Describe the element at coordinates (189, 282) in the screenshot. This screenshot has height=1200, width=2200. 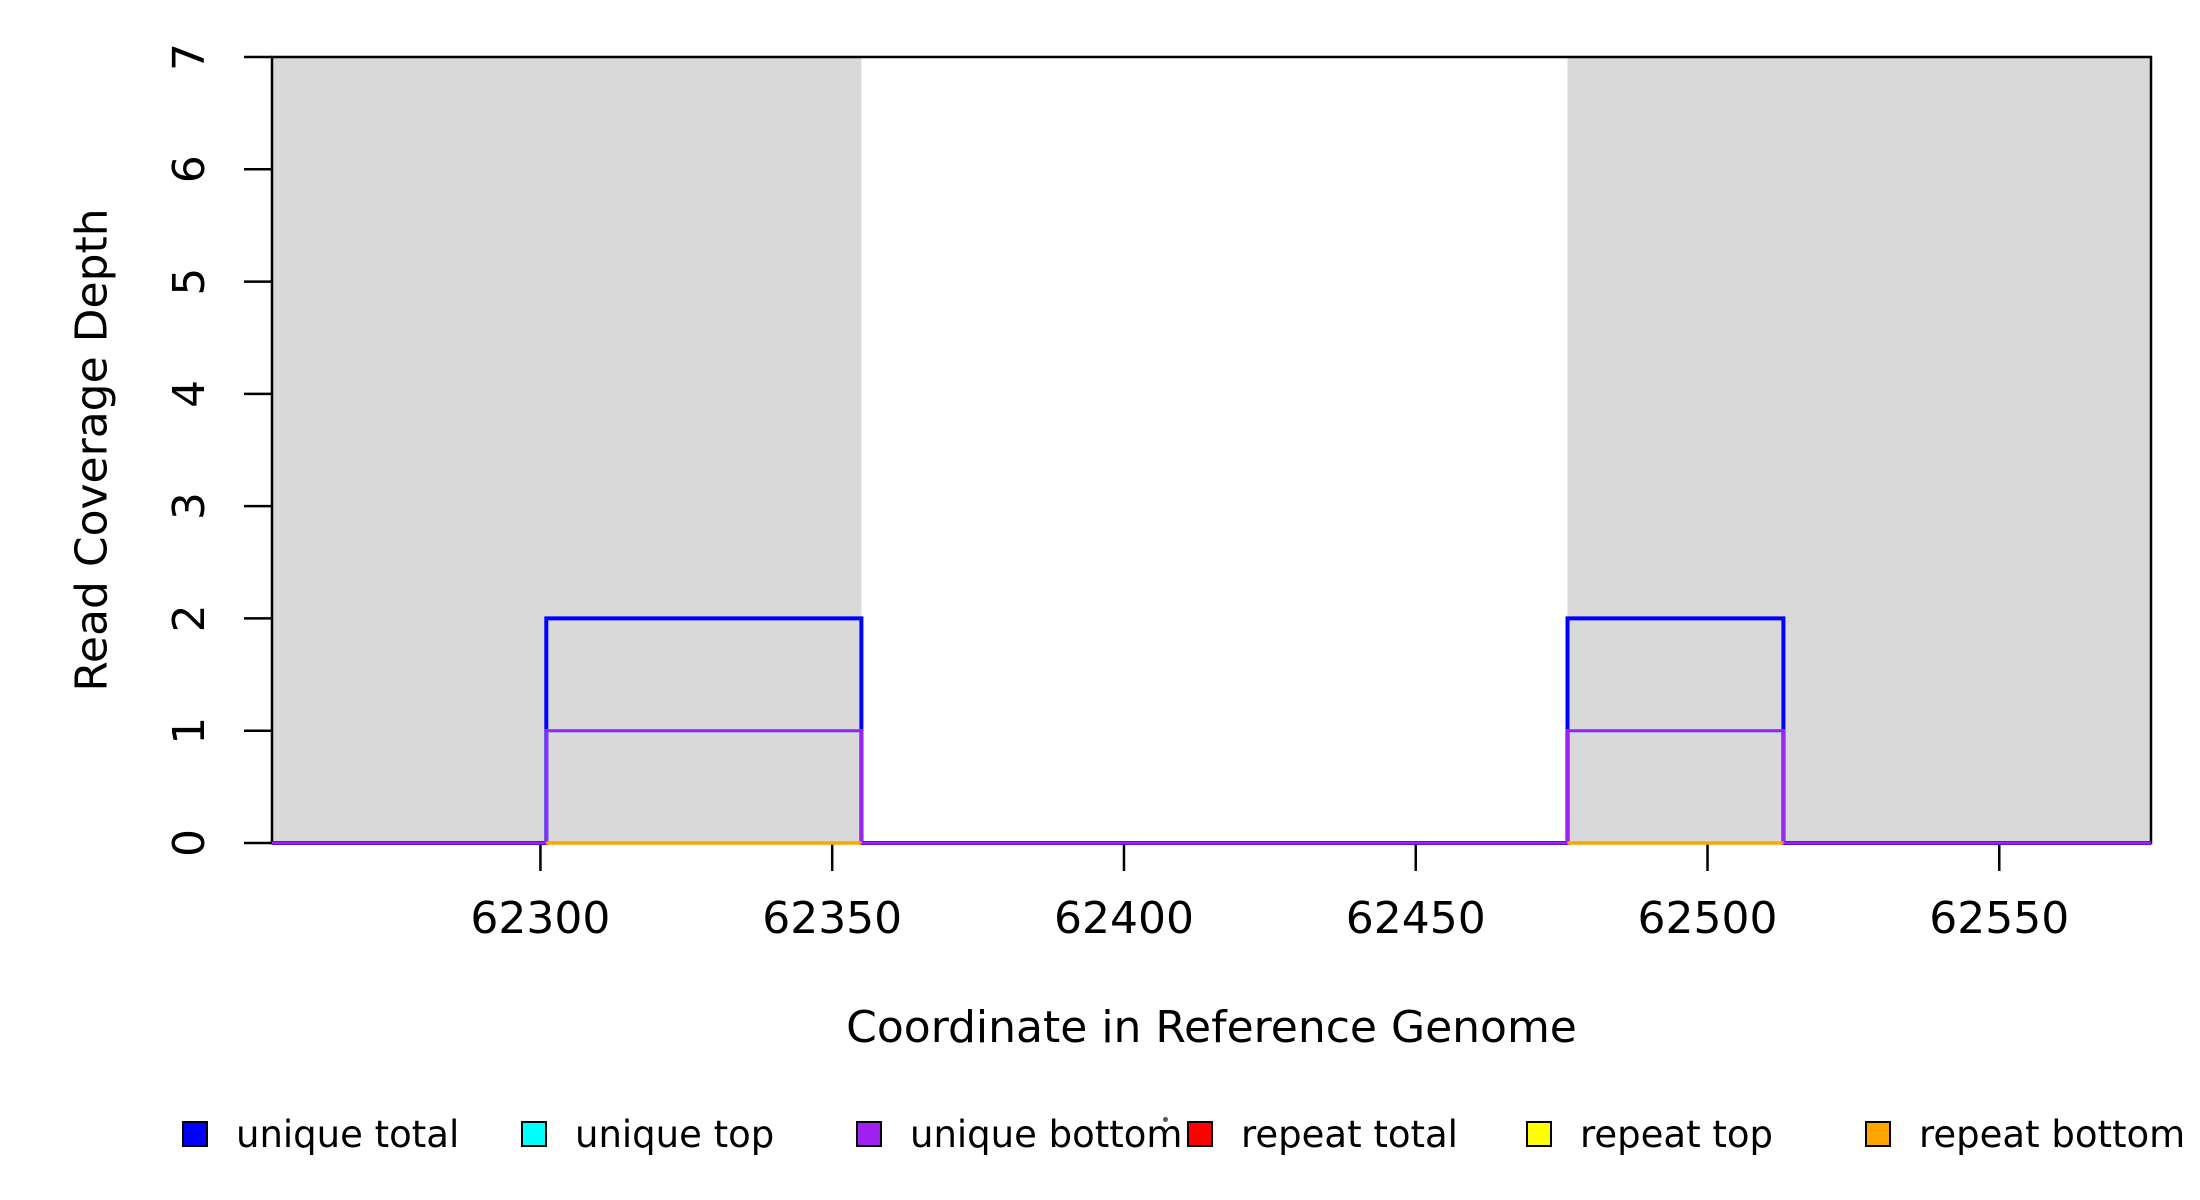
I see `y-tick-label: 5` at that location.